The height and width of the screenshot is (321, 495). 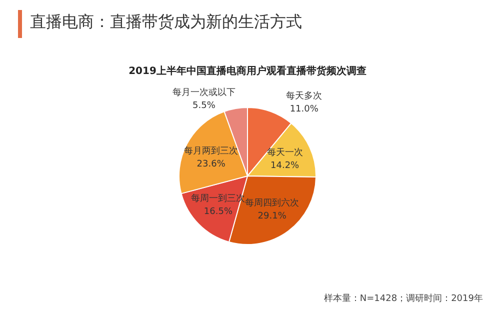 I want to click on chart-title: 2019上半年中国直播电商用户观看直播带货频次调查, so click(x=248, y=71).